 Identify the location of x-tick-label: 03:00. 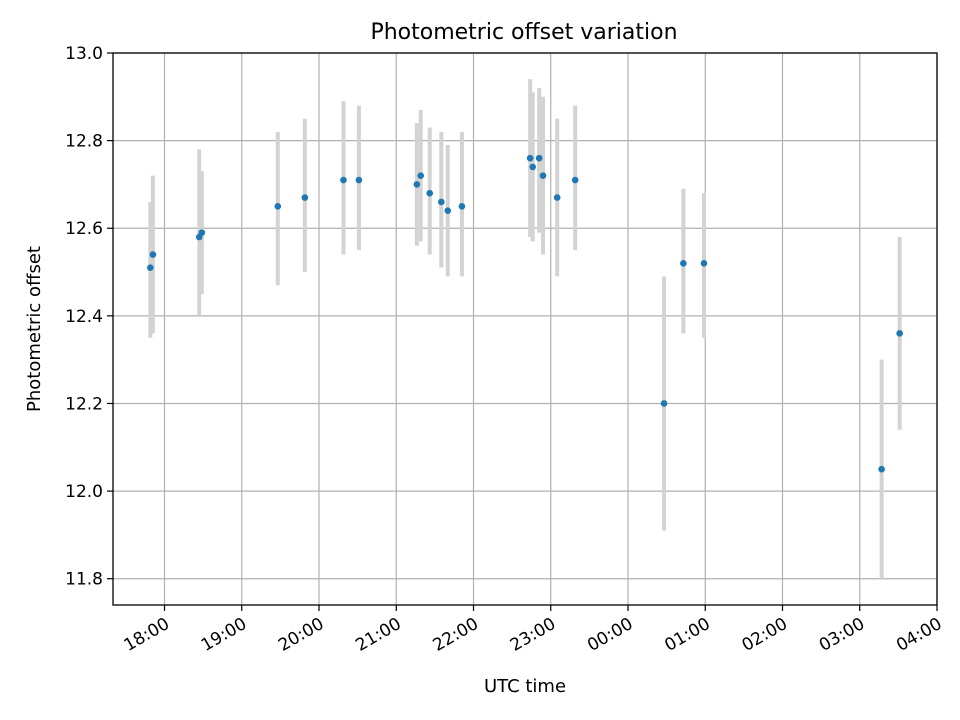
(842, 635).